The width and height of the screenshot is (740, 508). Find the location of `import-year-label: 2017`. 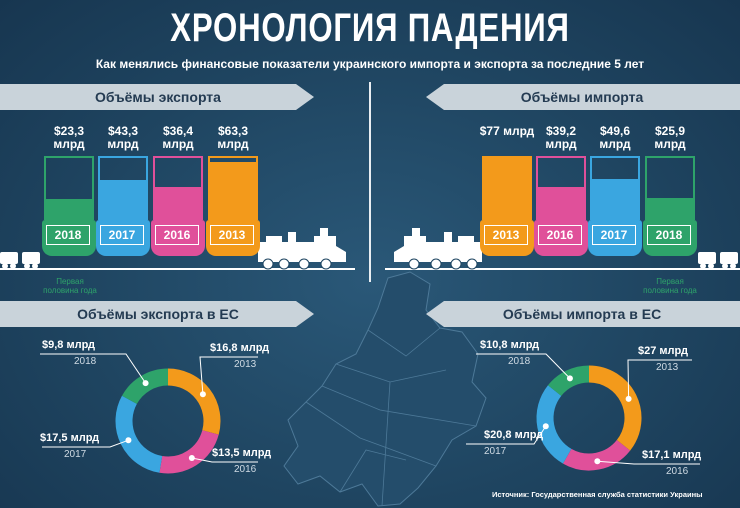

import-year-label: 2017 is located at coordinates (614, 235).